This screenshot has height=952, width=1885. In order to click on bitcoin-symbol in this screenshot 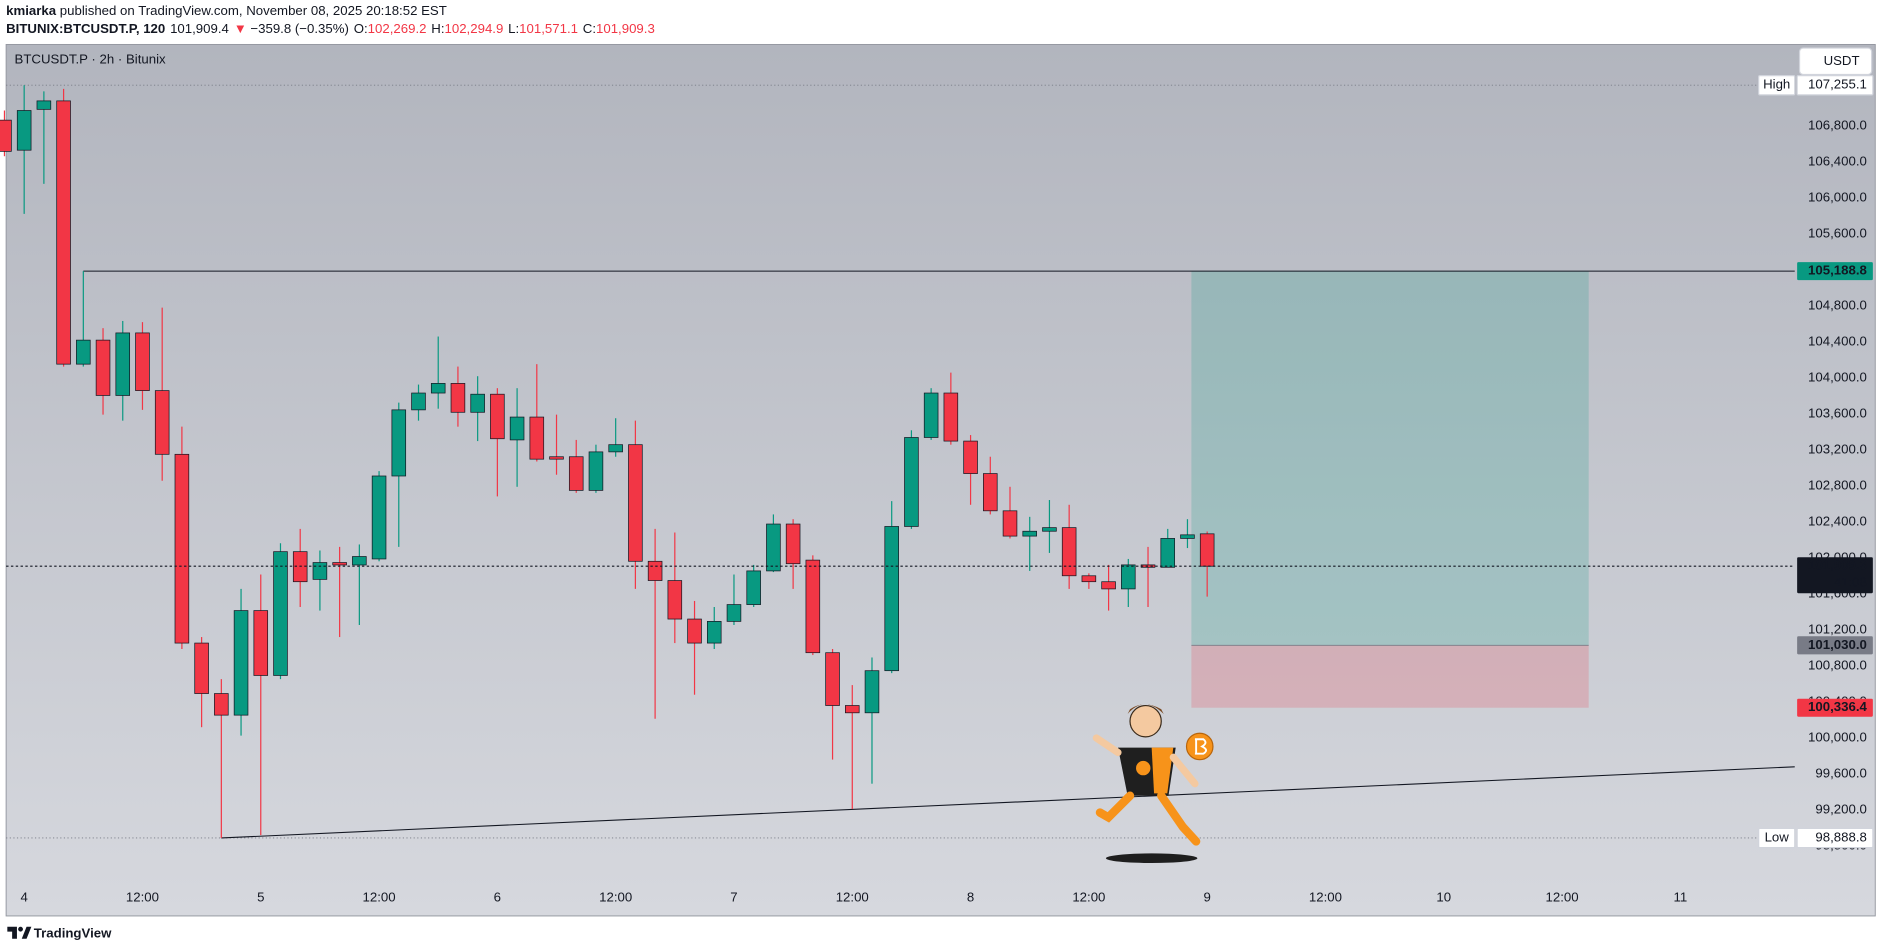, I will do `click(1201, 746)`.